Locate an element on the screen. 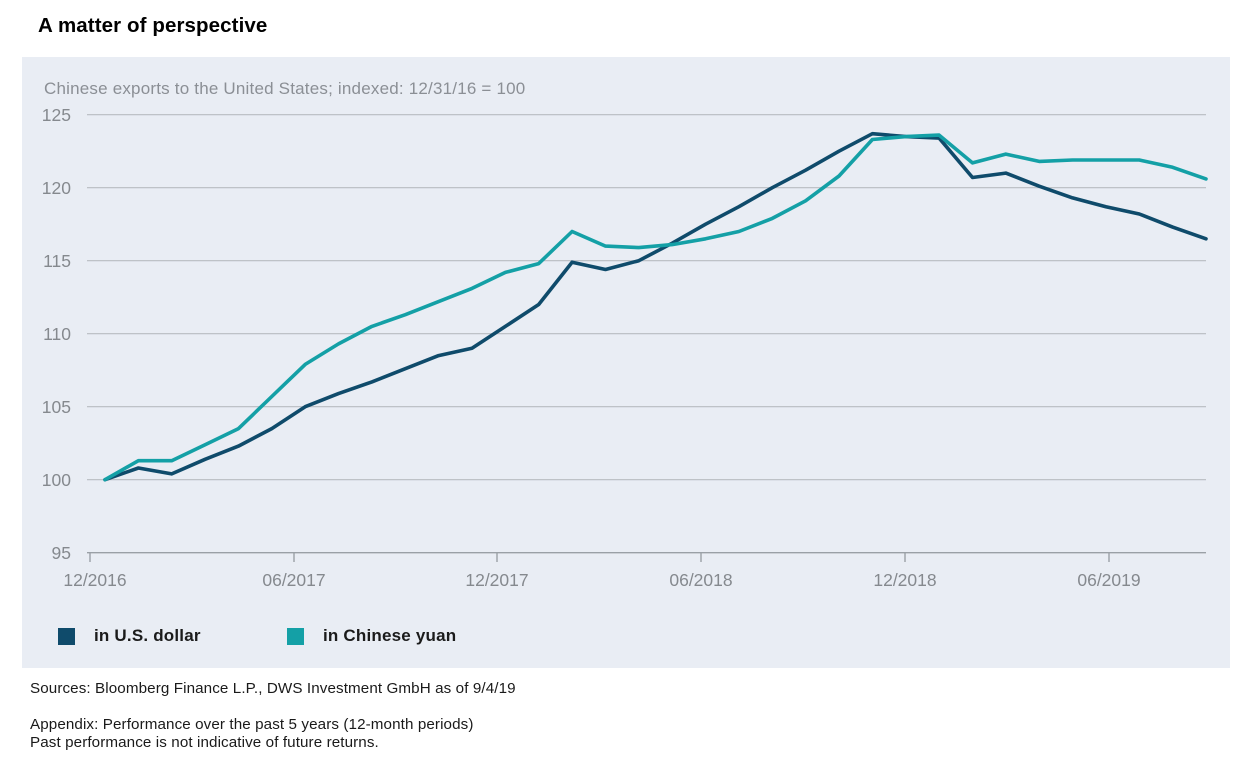  cny-legend-label: in Chinese yuan is located at coordinates (390, 635).